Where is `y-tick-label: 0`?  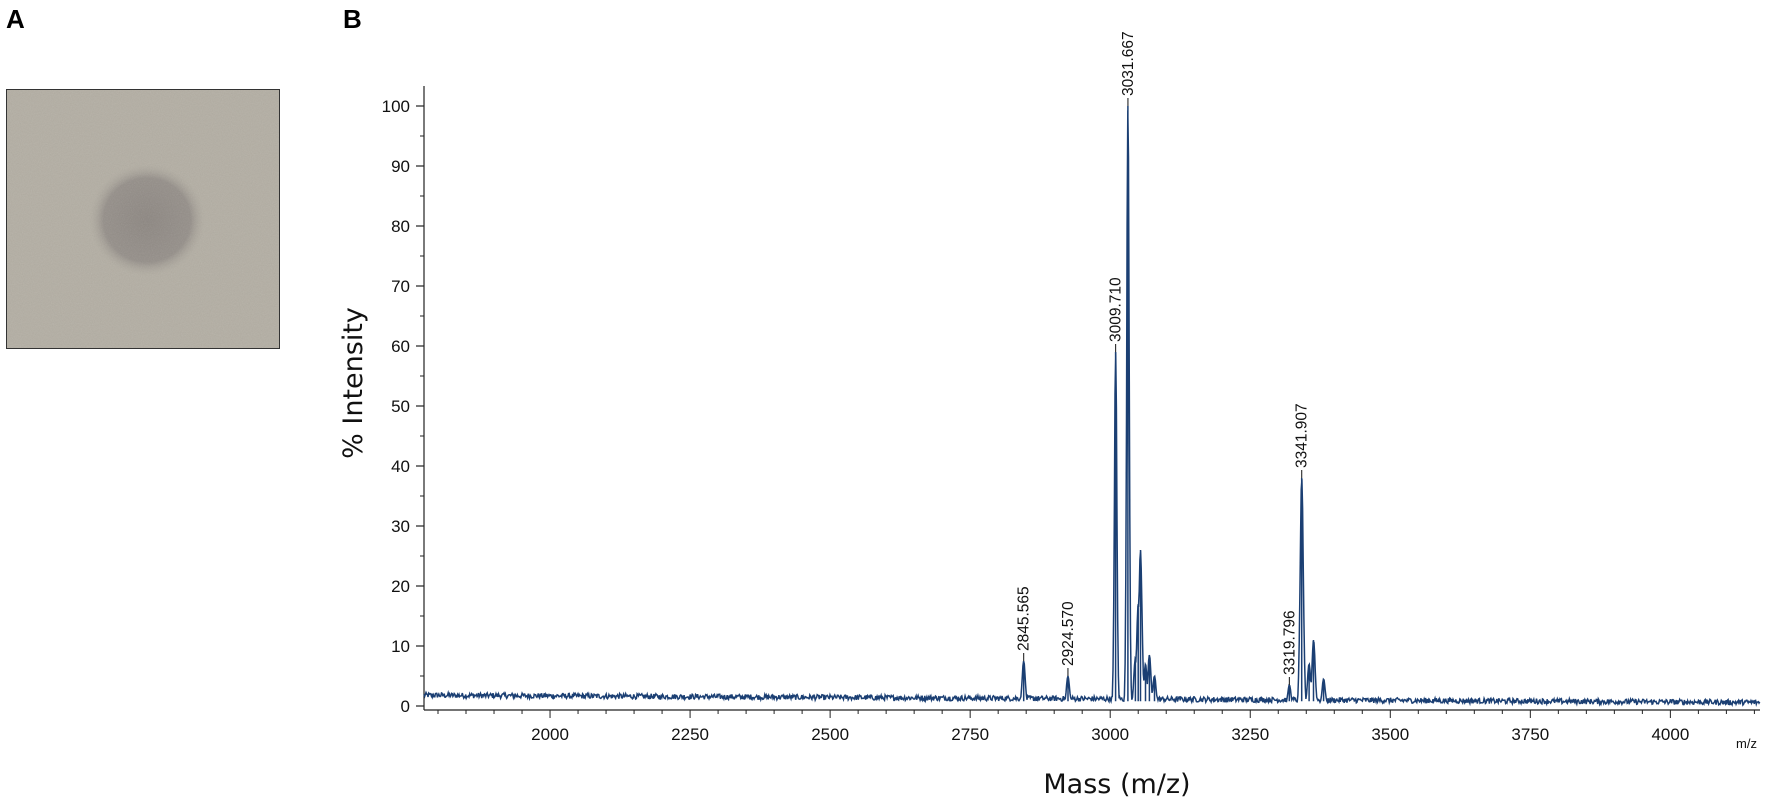
y-tick-label: 0 is located at coordinates (405, 706).